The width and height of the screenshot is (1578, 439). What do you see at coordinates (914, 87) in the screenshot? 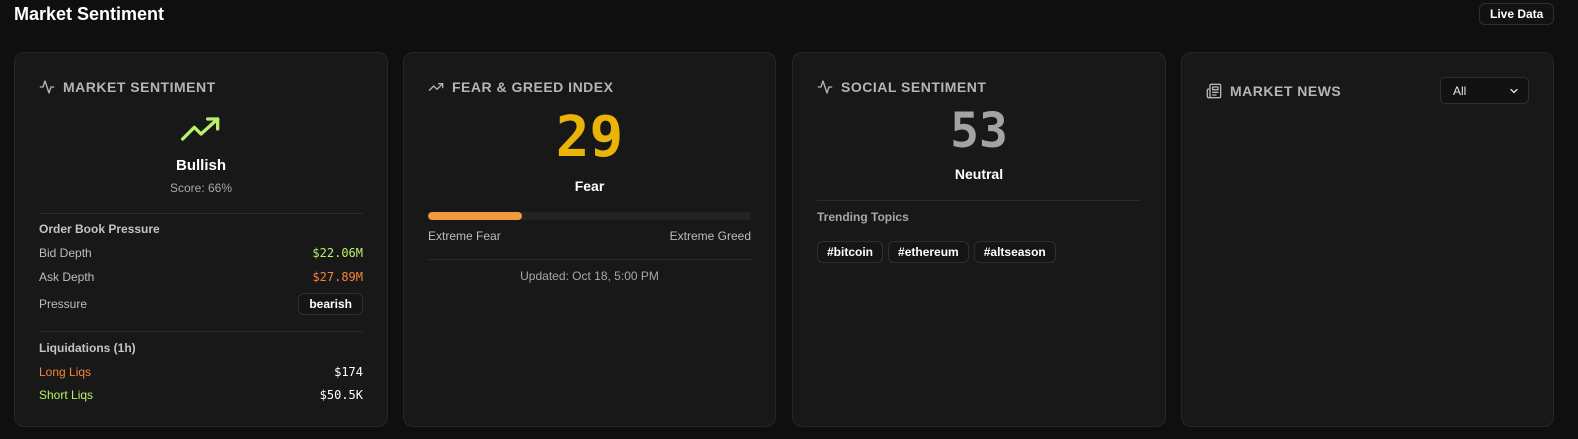
I see `social-sentiment-title: SOCIAL SENTIMENT` at bounding box center [914, 87].